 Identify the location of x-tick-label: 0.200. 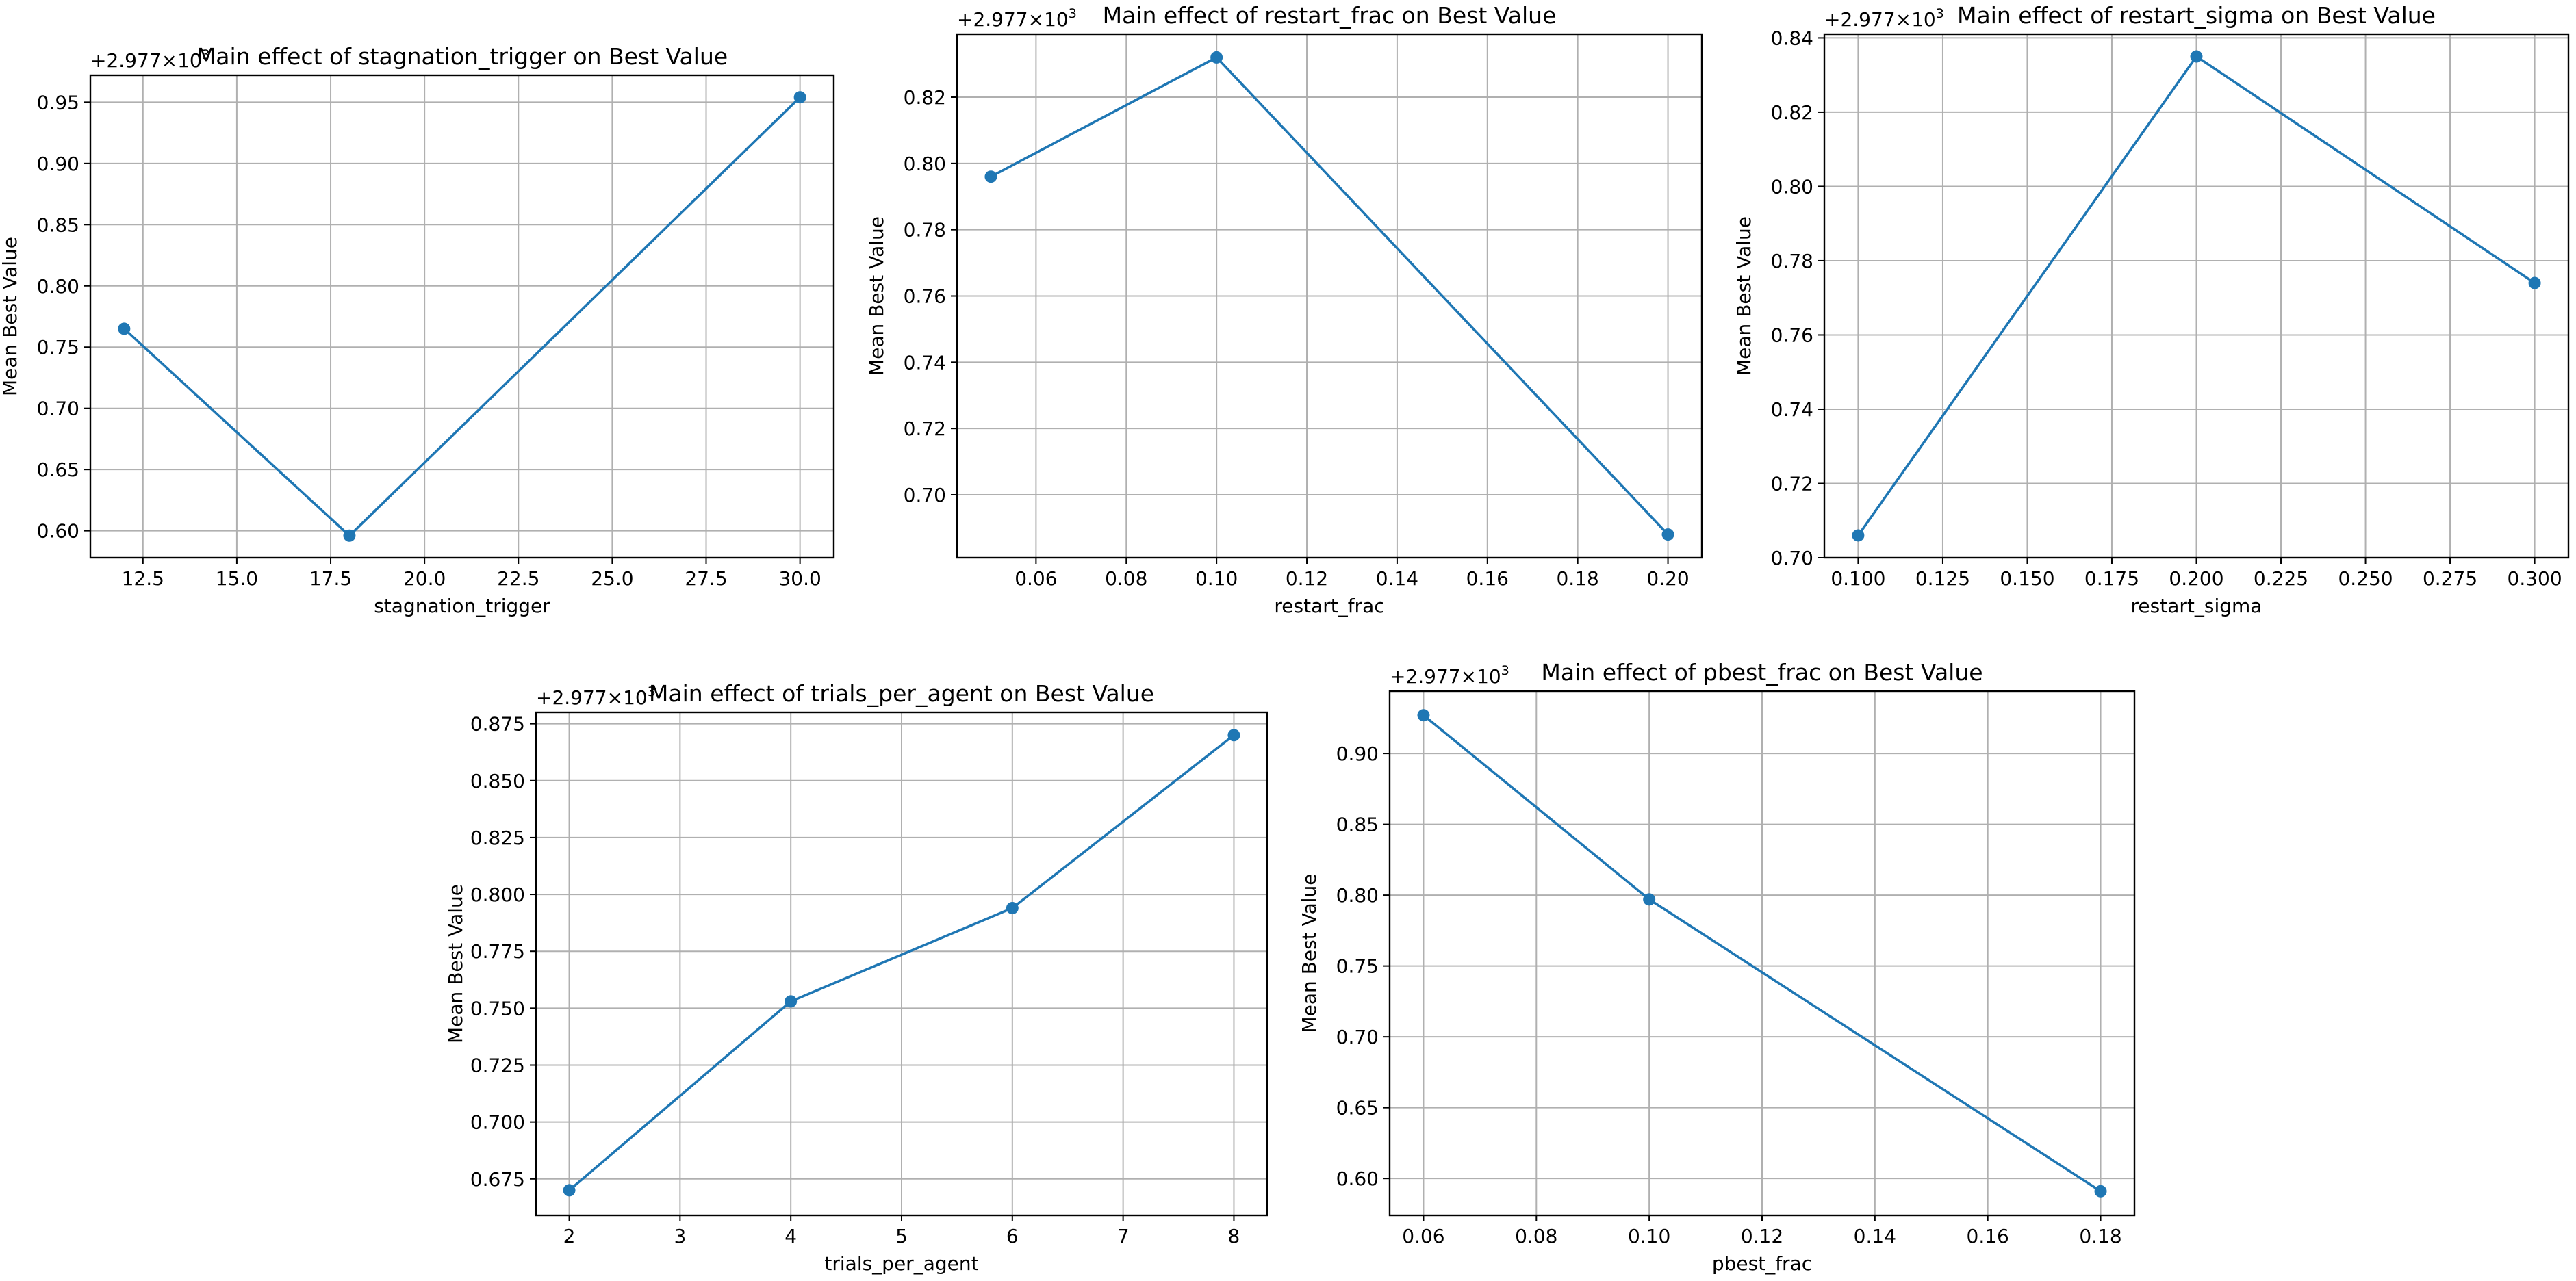
(2196, 578).